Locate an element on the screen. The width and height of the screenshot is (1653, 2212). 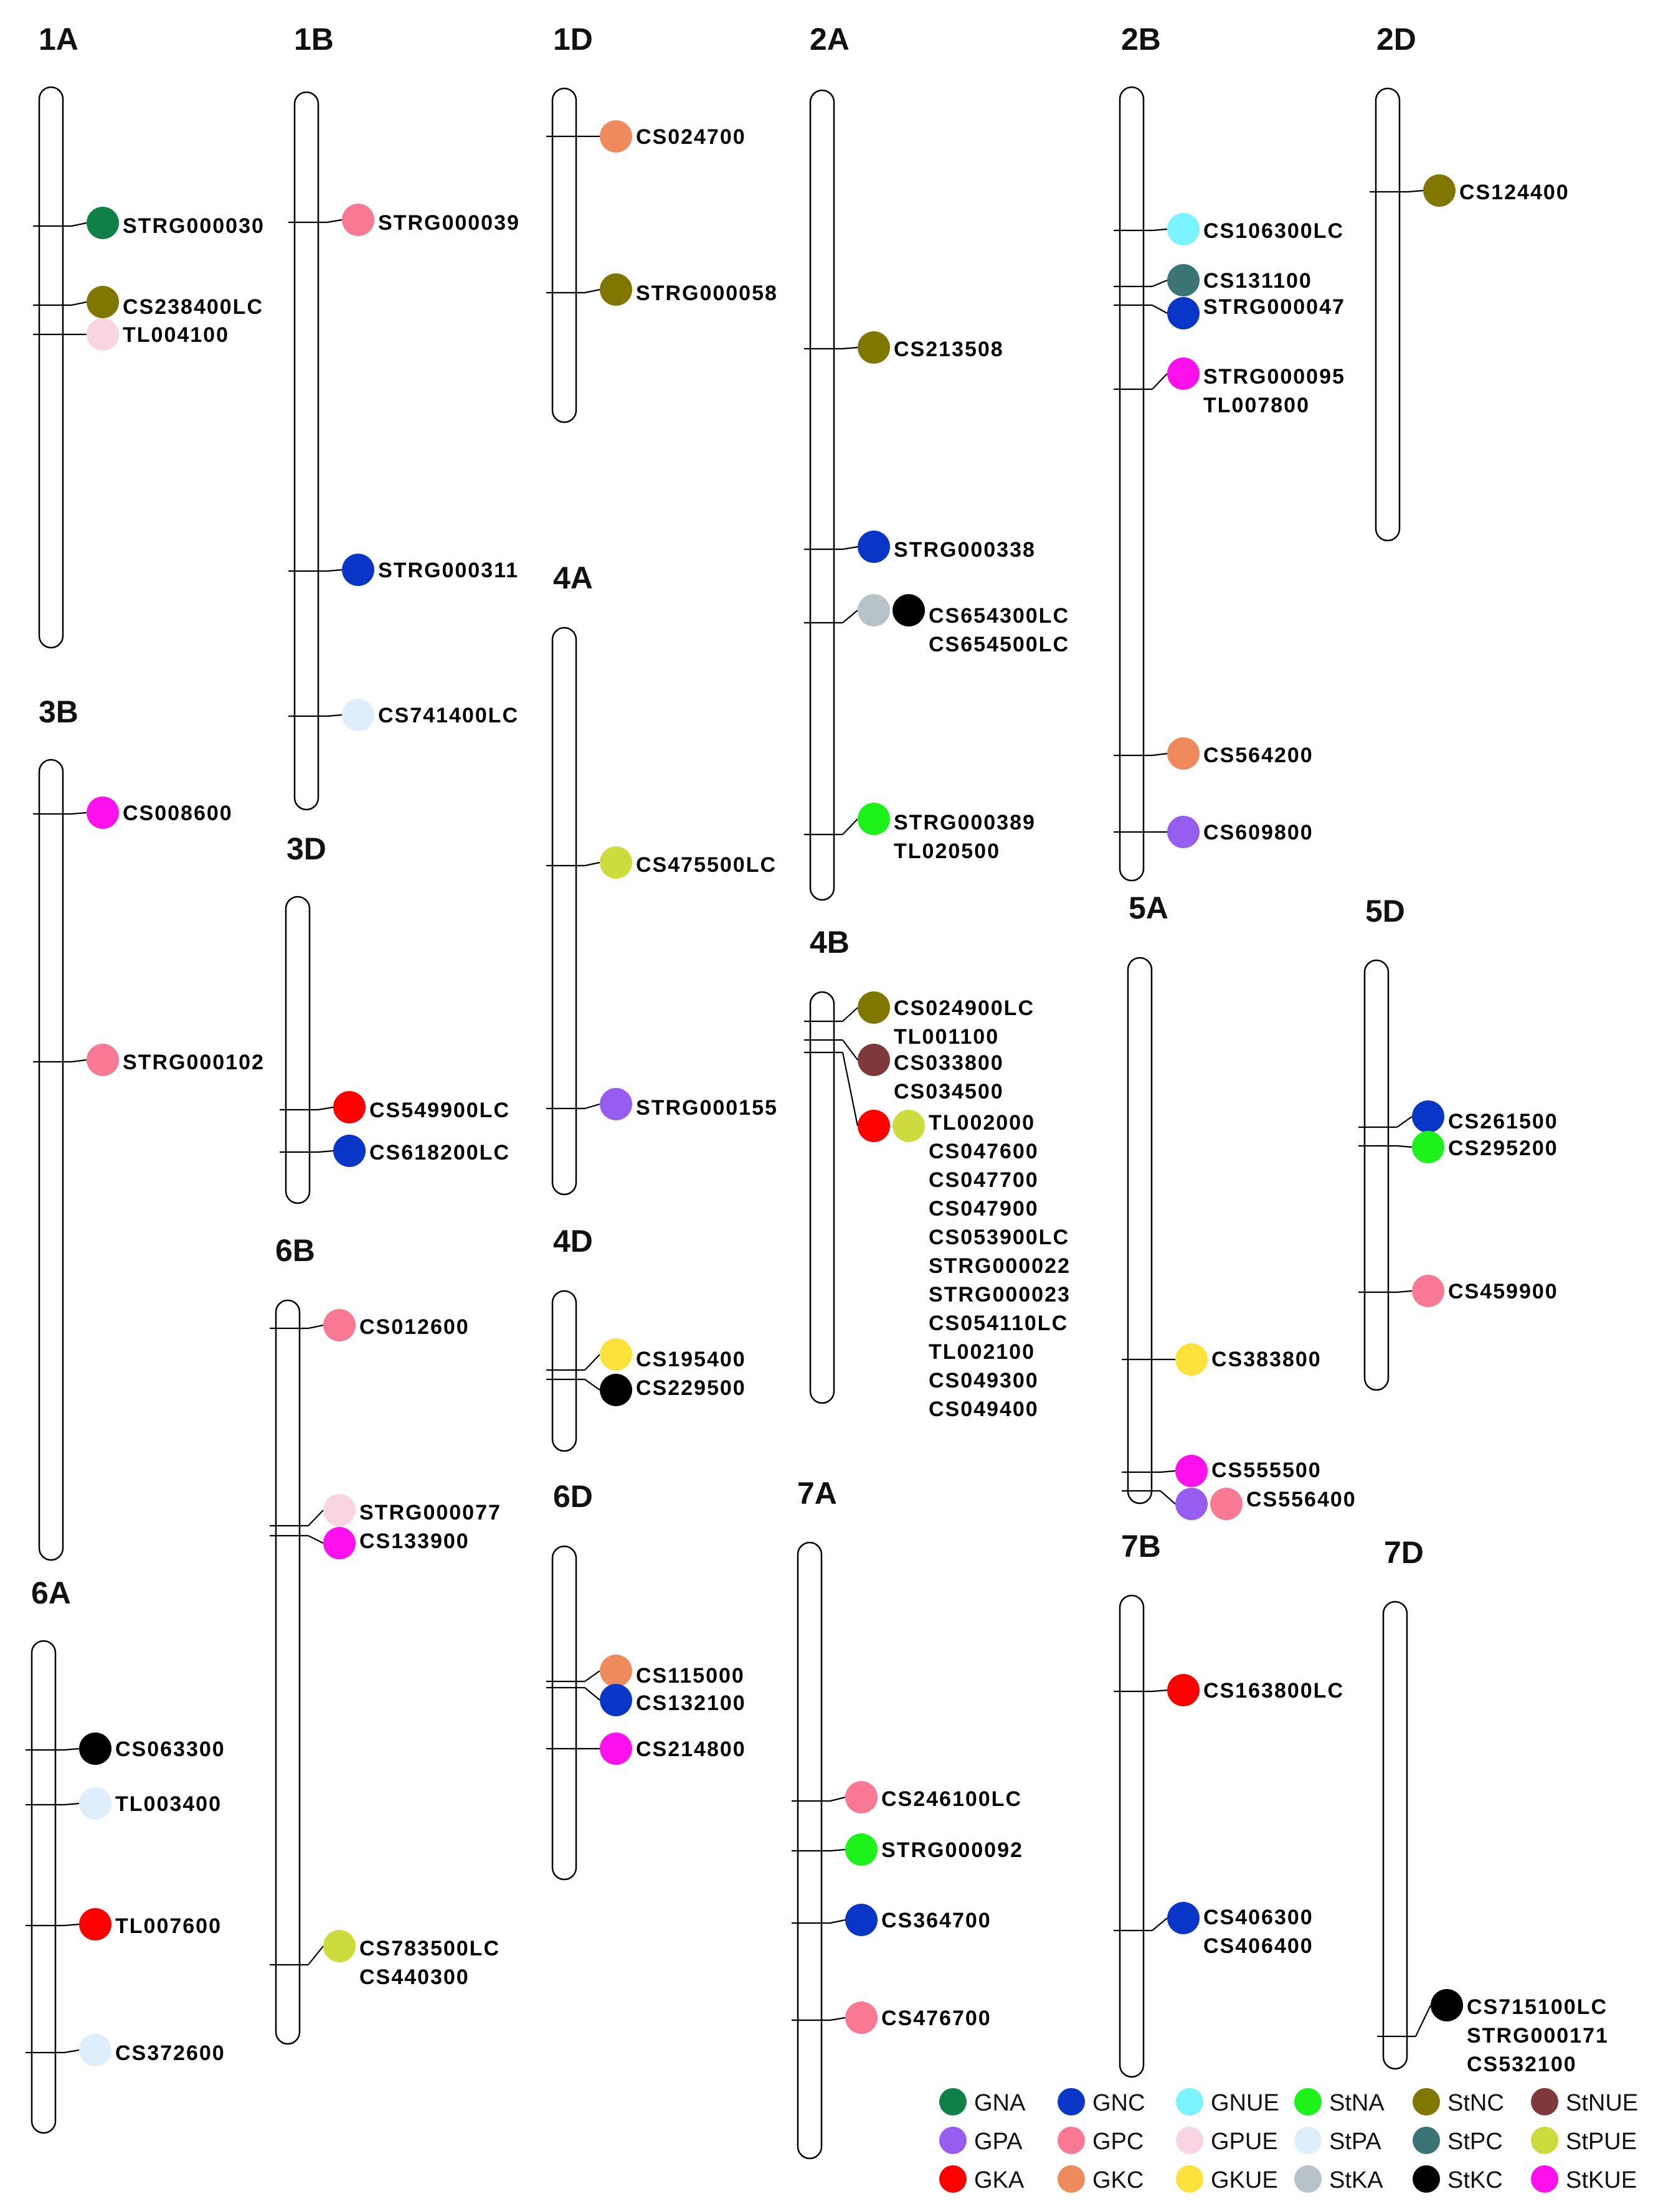
locus-marker: CS012600 is located at coordinates (369, 1325).